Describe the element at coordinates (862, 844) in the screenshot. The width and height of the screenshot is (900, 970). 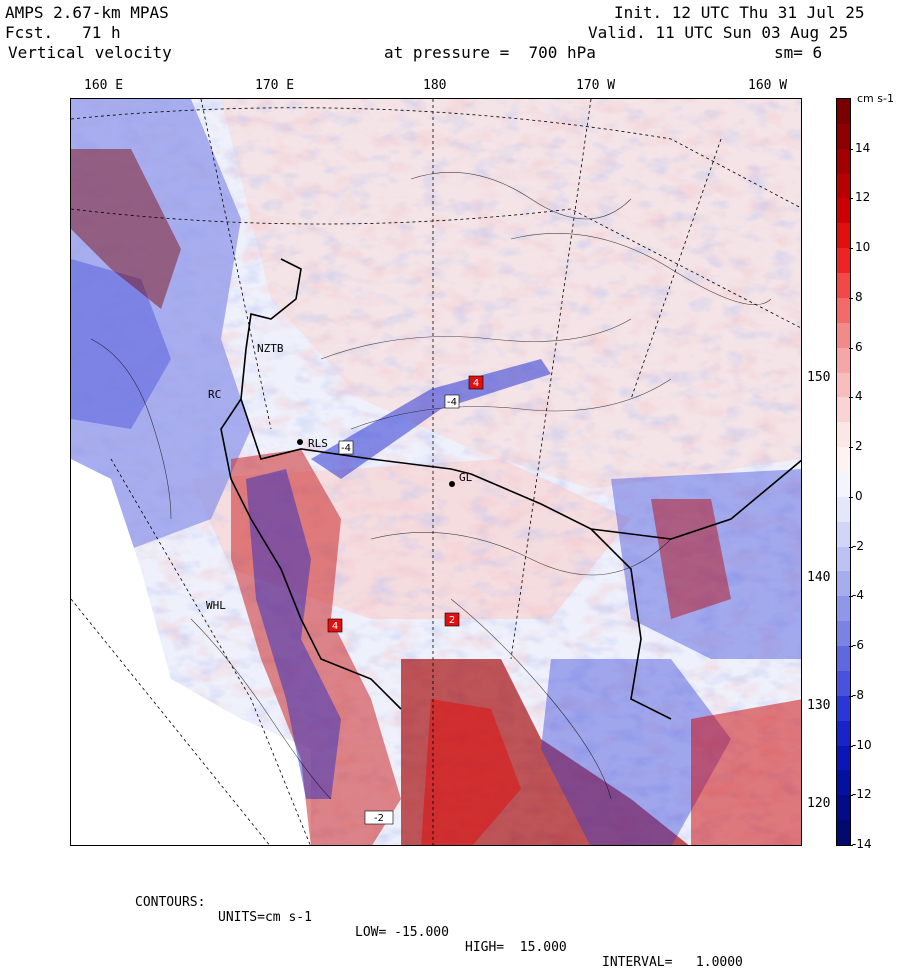
I see `colorbar-tick-label: -14` at that location.